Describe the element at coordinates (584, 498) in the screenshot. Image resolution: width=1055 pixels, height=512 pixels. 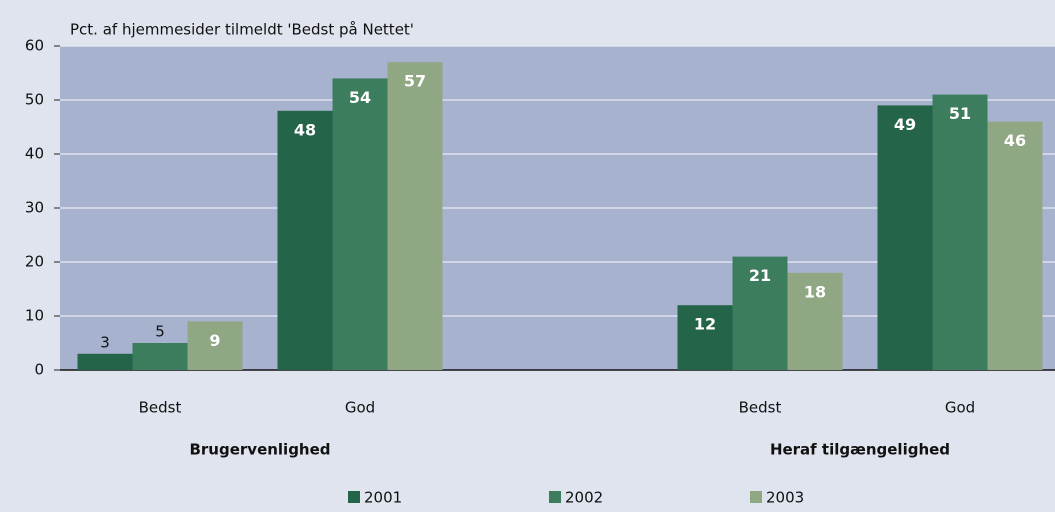
I see `legend-label: 2002` at that location.